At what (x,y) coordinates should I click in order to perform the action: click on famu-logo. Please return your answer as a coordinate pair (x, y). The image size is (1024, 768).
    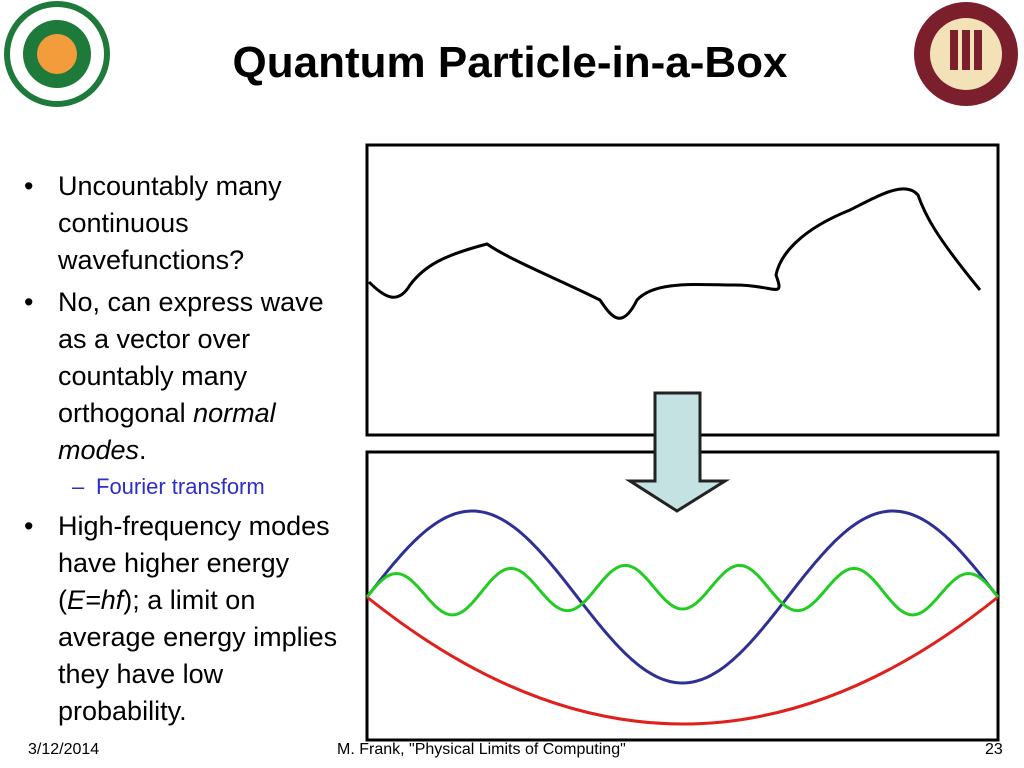
    Looking at the image, I should click on (57, 54).